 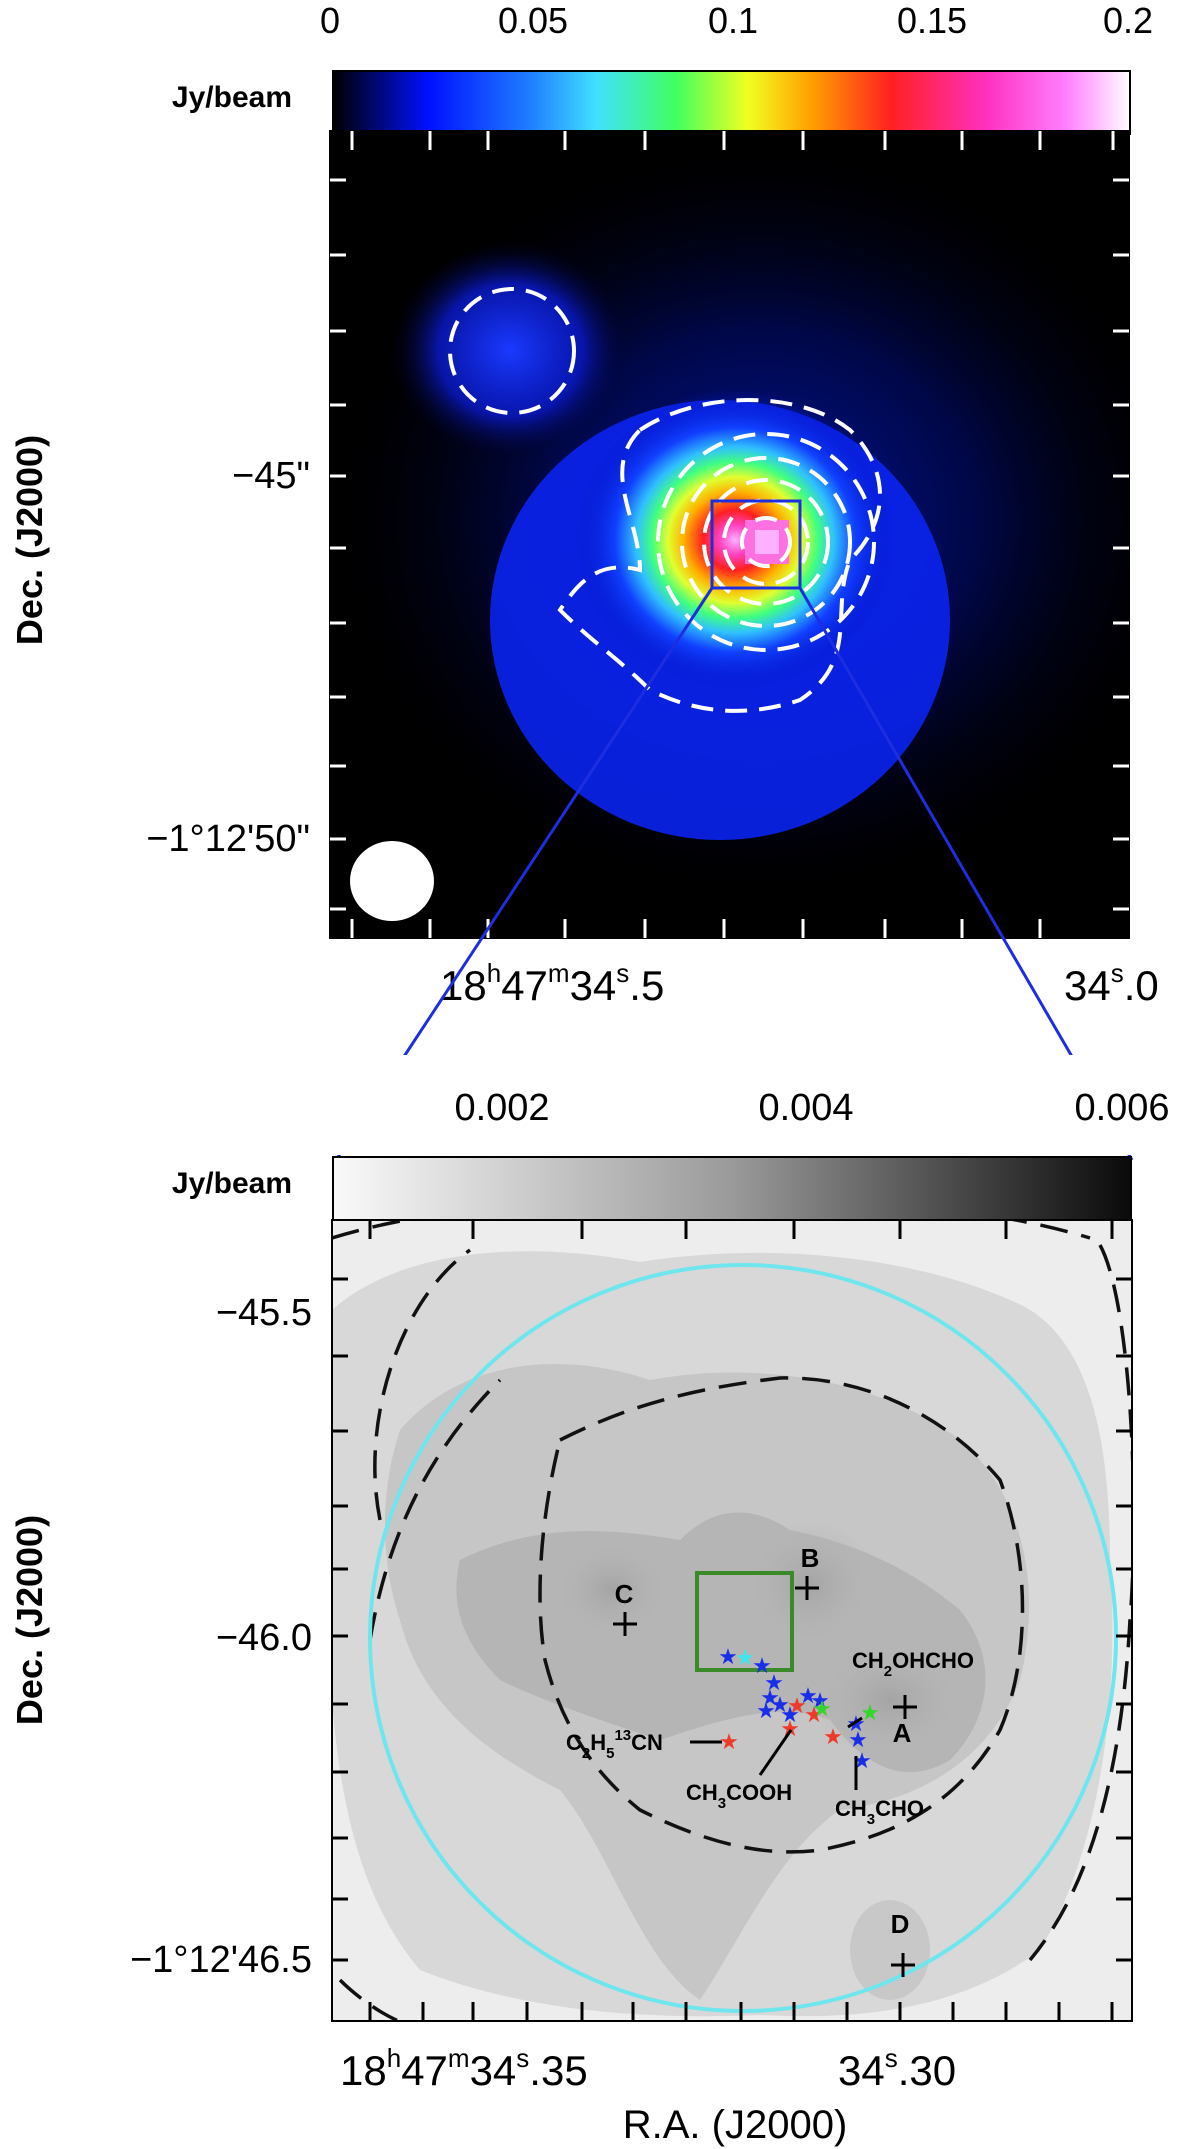 I want to click on top-contours, so click(x=665, y=500).